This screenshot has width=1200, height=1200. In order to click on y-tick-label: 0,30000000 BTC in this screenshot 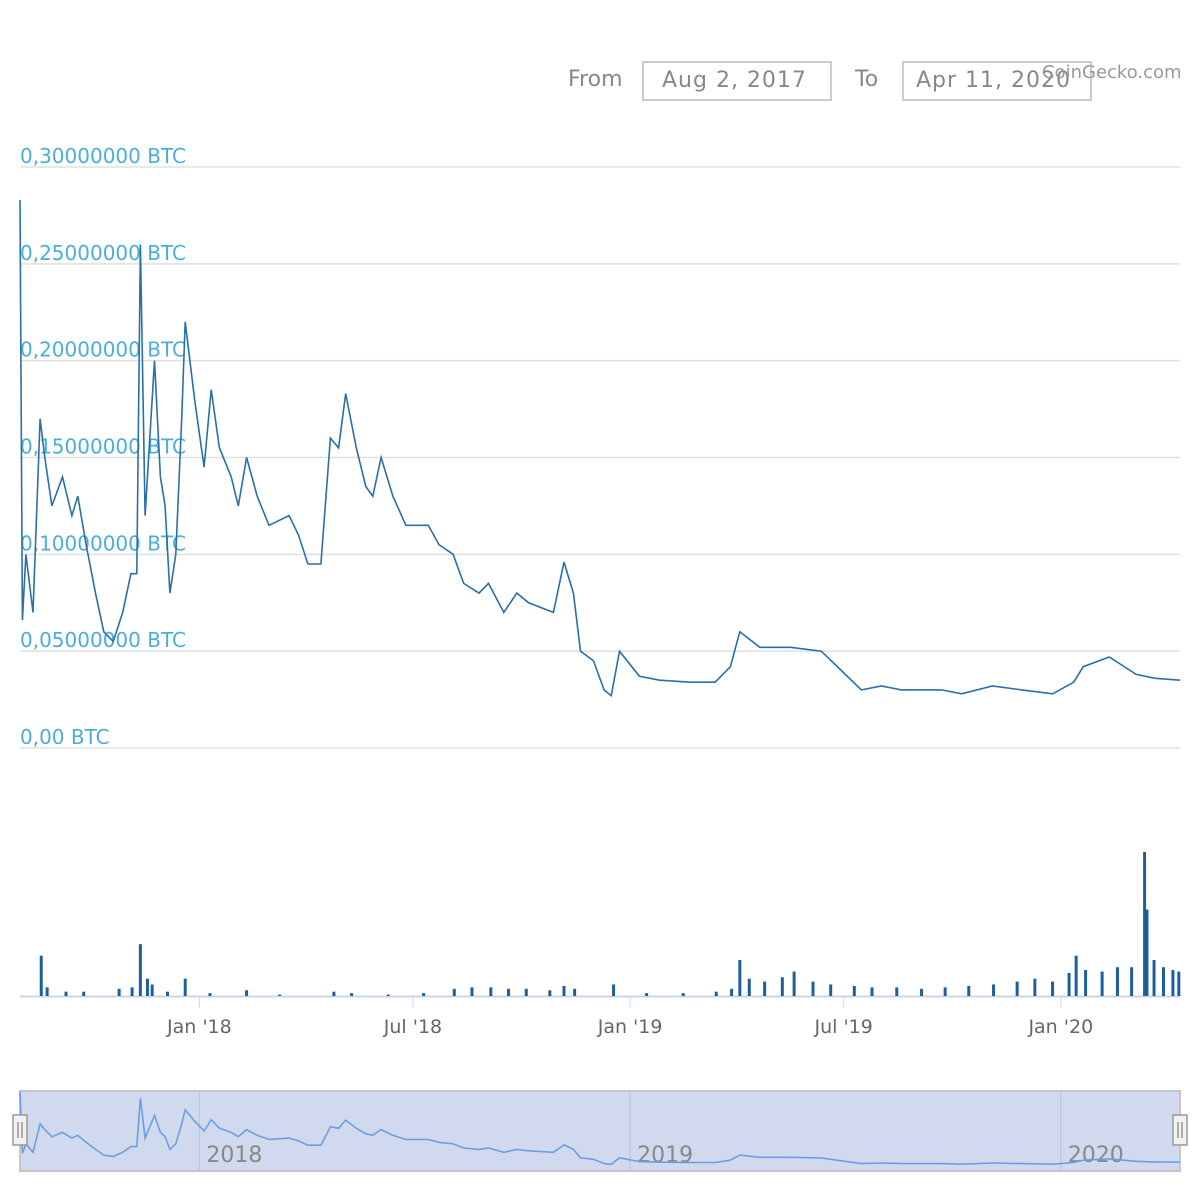, I will do `click(103, 156)`.